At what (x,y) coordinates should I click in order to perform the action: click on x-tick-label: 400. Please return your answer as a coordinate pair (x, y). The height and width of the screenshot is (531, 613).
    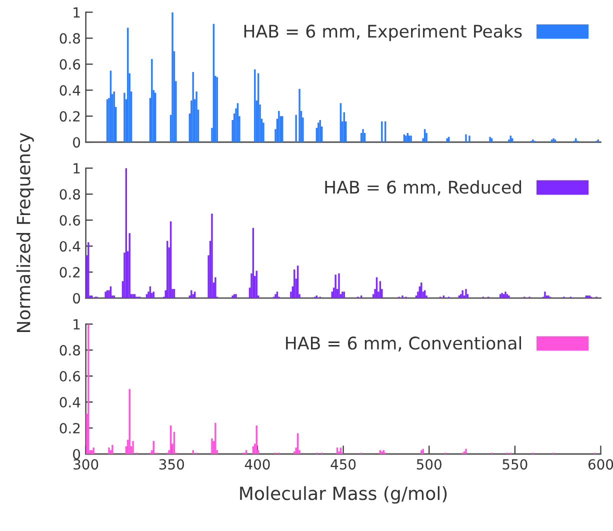
    Looking at the image, I should click on (257, 464).